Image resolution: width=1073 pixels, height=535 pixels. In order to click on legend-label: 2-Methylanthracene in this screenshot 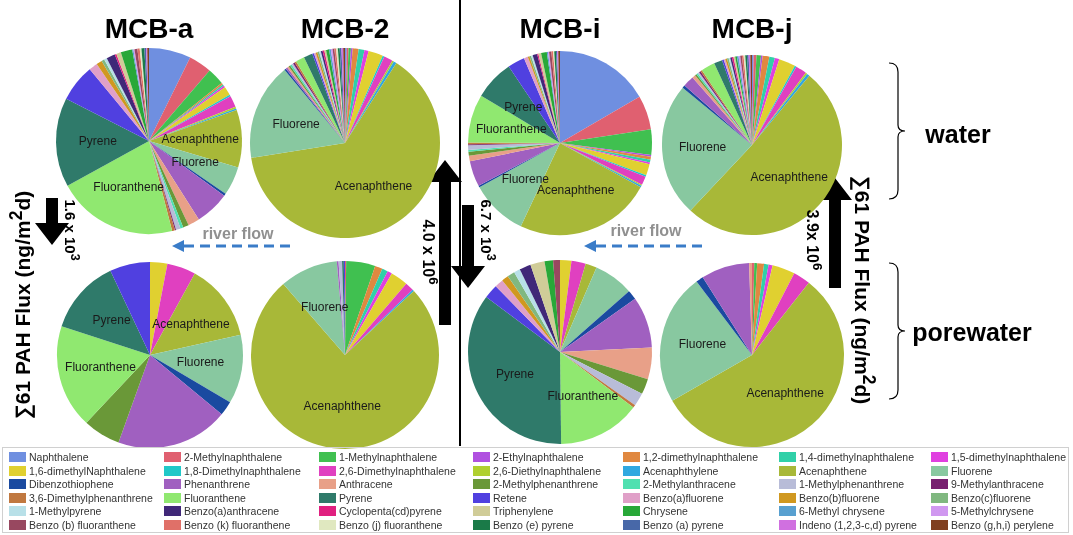, I will do `click(689, 484)`.